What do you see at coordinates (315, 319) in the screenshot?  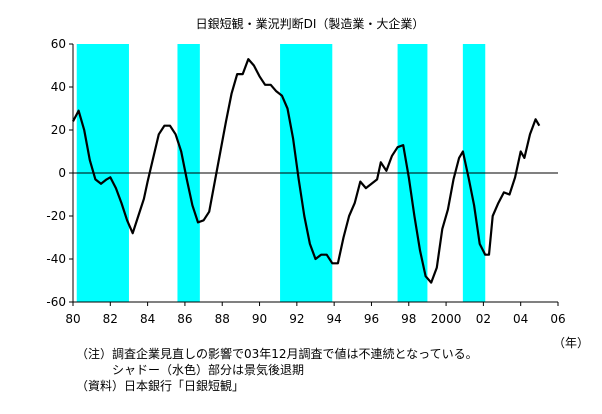 I see `x-tick-labels: 80 82 84 86 88 90 92 94 96 98 2000 02 04 06` at bounding box center [315, 319].